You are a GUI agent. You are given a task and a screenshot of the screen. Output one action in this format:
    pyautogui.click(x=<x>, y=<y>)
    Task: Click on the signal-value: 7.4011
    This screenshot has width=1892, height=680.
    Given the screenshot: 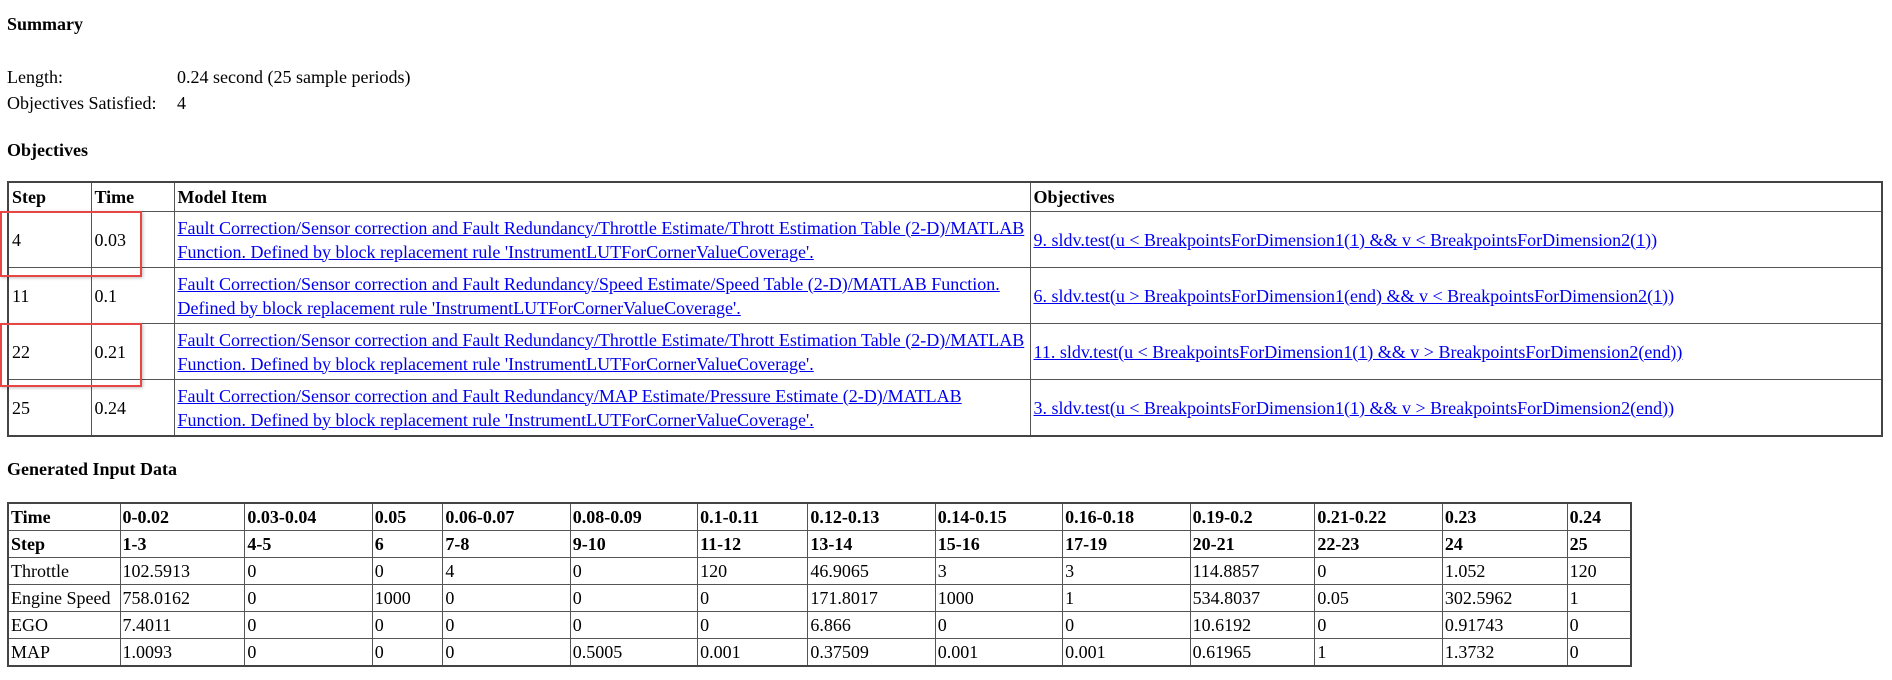 What is the action you would take?
    pyautogui.click(x=182, y=625)
    